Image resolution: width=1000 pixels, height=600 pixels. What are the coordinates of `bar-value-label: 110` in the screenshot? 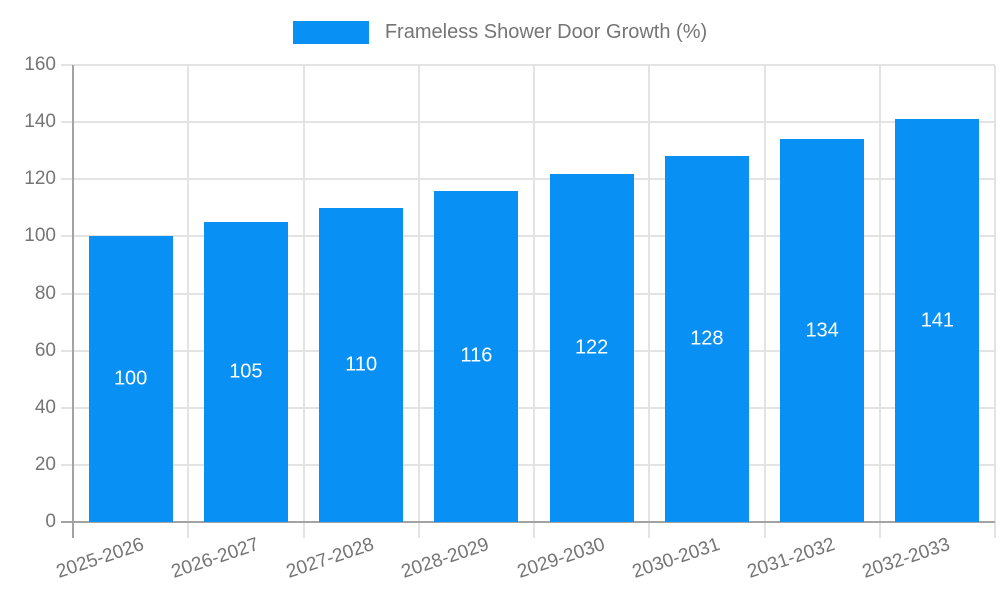 It's located at (361, 364).